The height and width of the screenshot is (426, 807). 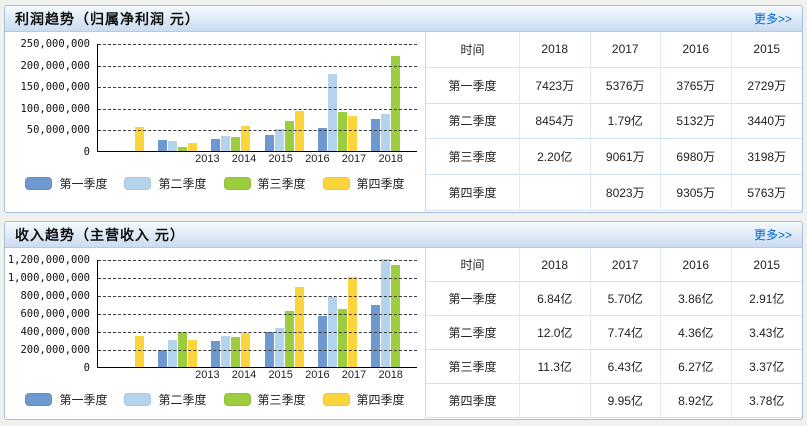 I want to click on bar-第一季度-2017, so click(x=322, y=341).